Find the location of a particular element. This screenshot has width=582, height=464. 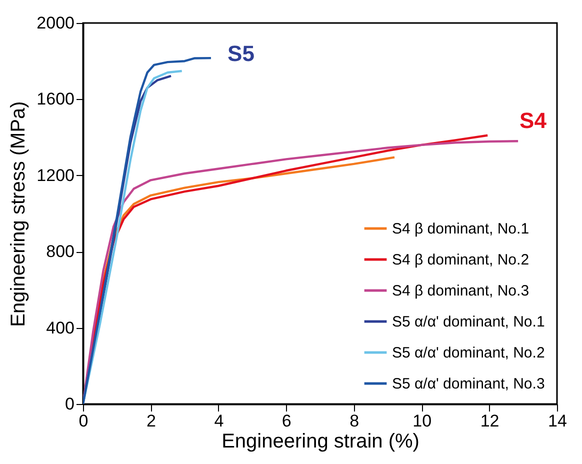

x-tick-label: 10 is located at coordinates (422, 421).